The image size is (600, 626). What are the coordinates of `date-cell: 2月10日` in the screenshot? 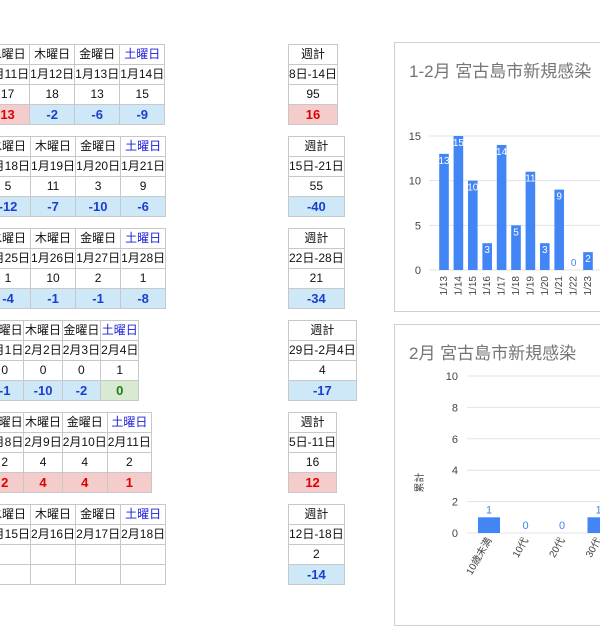 It's located at (84, 443).